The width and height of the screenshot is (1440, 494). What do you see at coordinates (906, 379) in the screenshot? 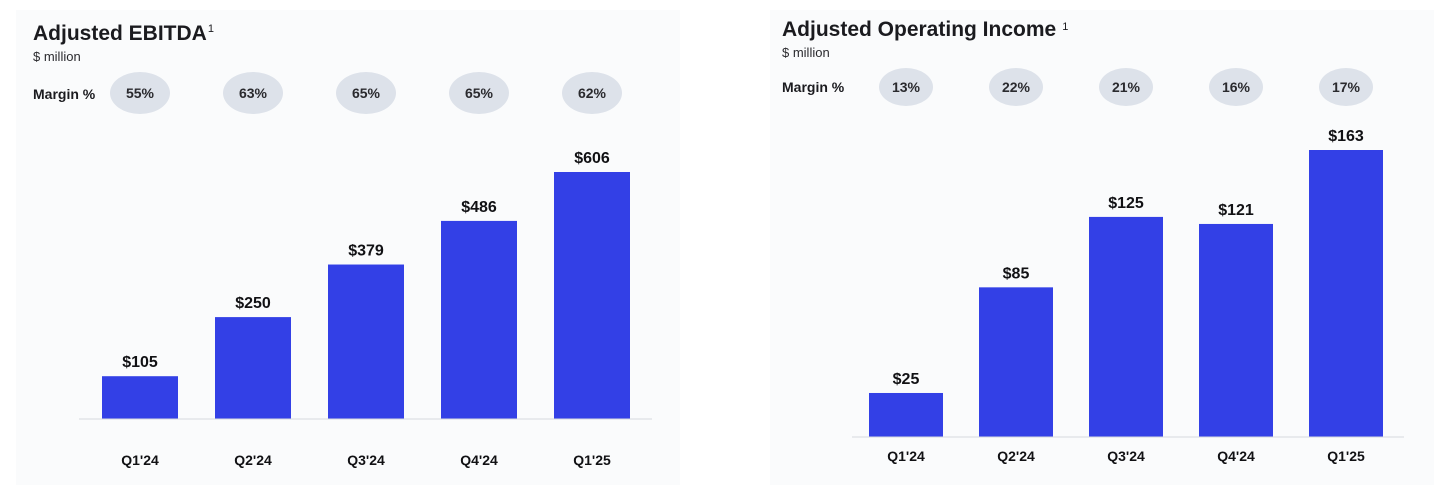
I see `data-label: $25` at bounding box center [906, 379].